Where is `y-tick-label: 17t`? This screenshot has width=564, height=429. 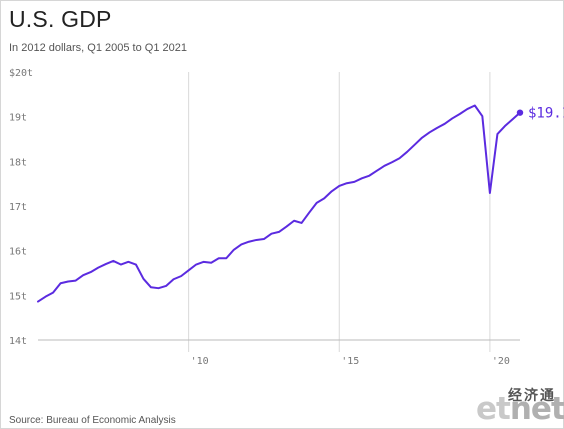
y-tick-label: 17t is located at coordinates (18, 207).